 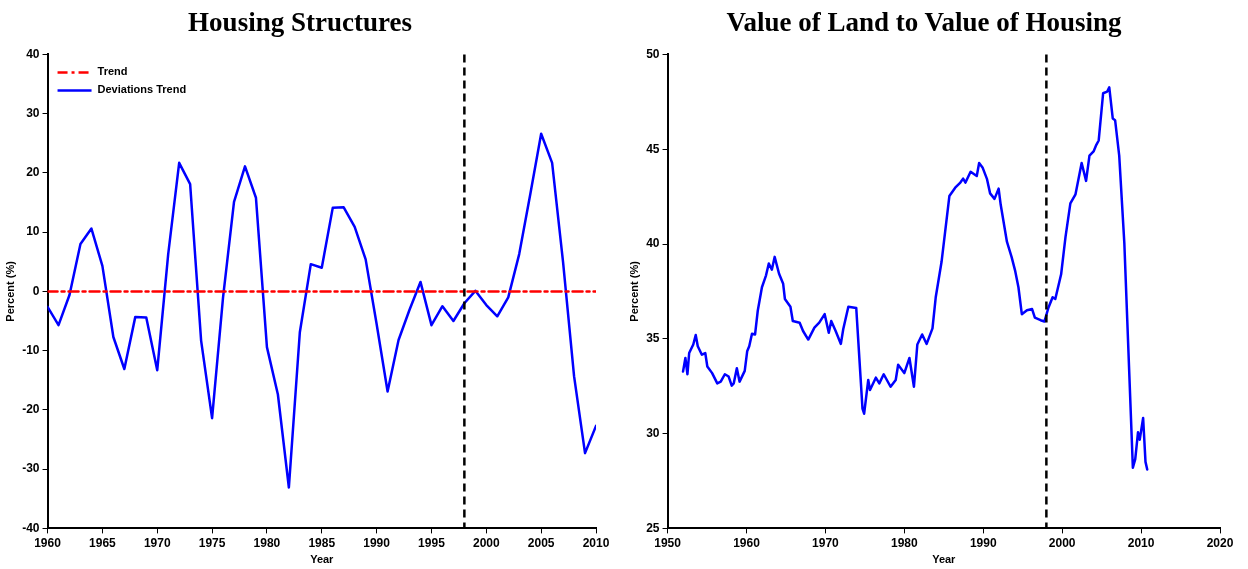 What do you see at coordinates (653, 53) in the screenshot?
I see `y-tick-label: 50` at bounding box center [653, 53].